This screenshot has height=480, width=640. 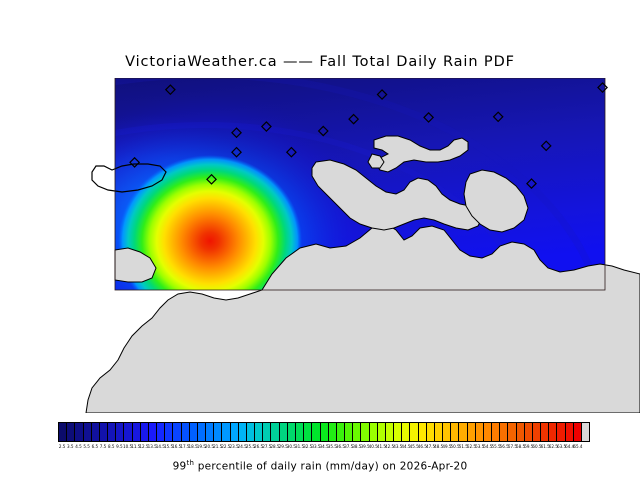 What do you see at coordinates (193, 446) in the screenshot?
I see `colorbar-tick-label: 18.5` at bounding box center [193, 446].